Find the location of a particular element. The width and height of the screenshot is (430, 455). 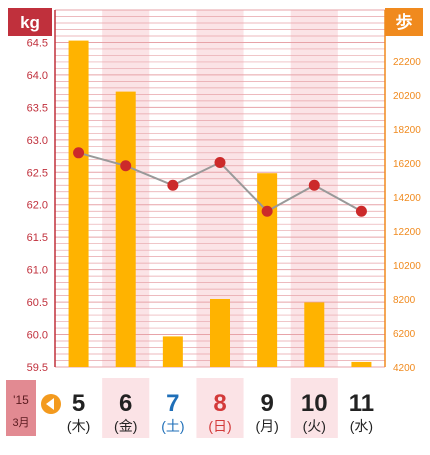

weekday-label: (月) is located at coordinates (266, 426).